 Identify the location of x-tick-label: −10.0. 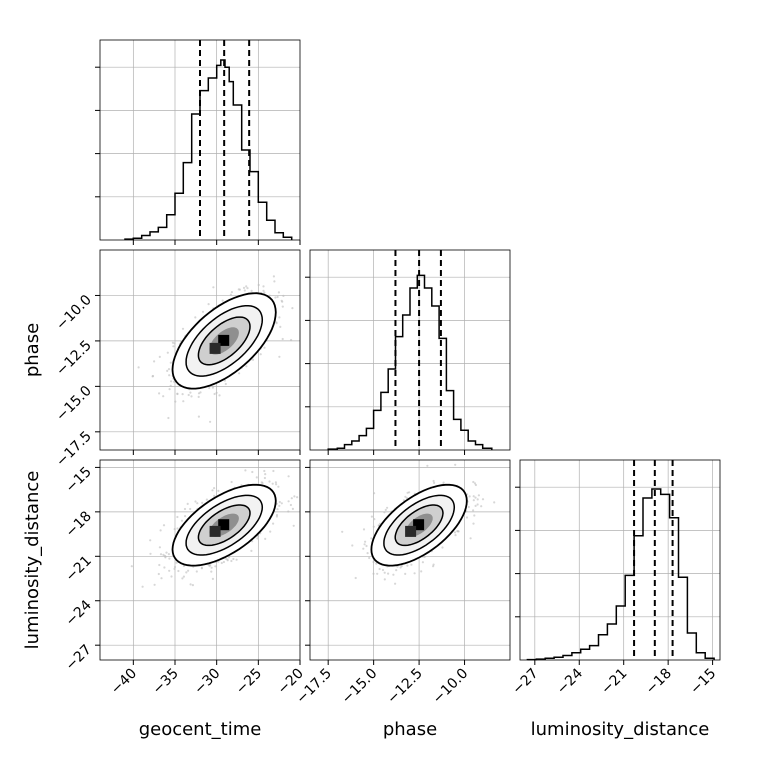
(451, 687).